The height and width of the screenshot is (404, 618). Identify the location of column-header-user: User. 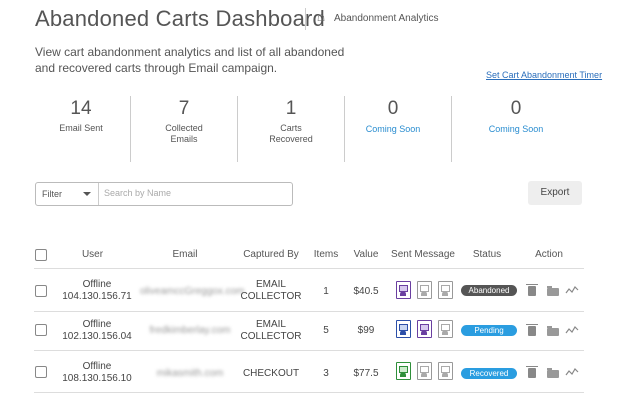
(92, 254).